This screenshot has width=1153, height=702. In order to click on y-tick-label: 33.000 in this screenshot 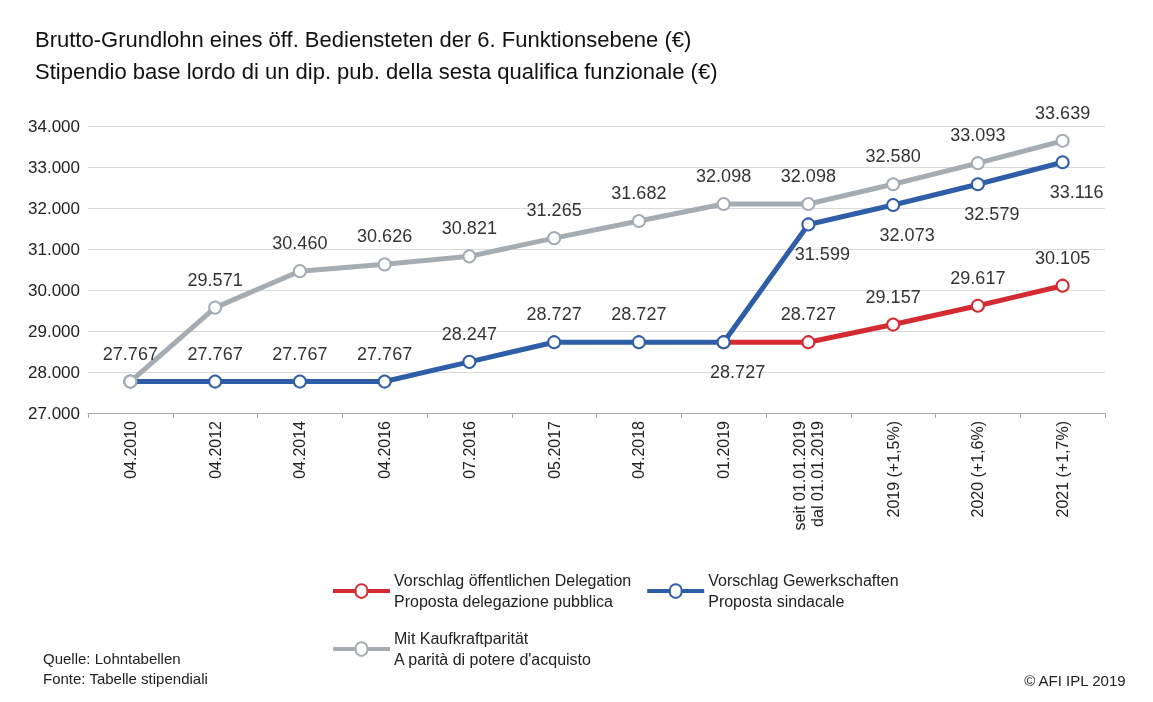, I will do `click(54, 167)`.